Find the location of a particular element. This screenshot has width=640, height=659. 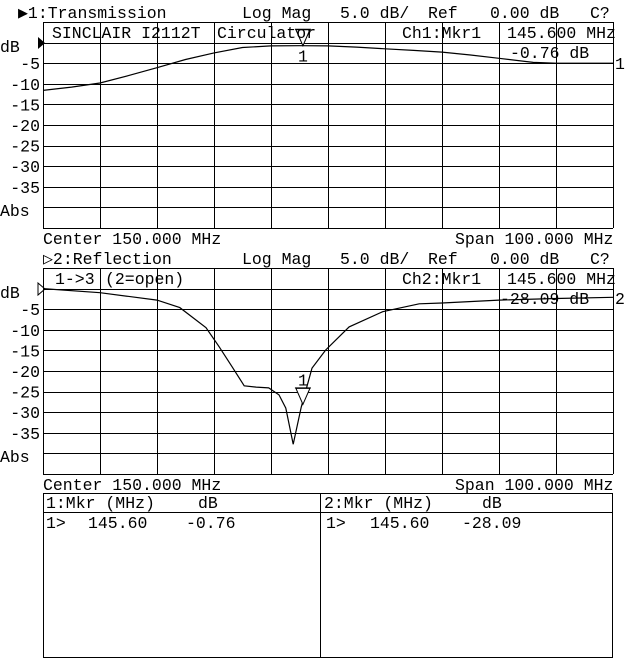

channel2-marker-freq: 145.600 MHz is located at coordinates (561, 279).